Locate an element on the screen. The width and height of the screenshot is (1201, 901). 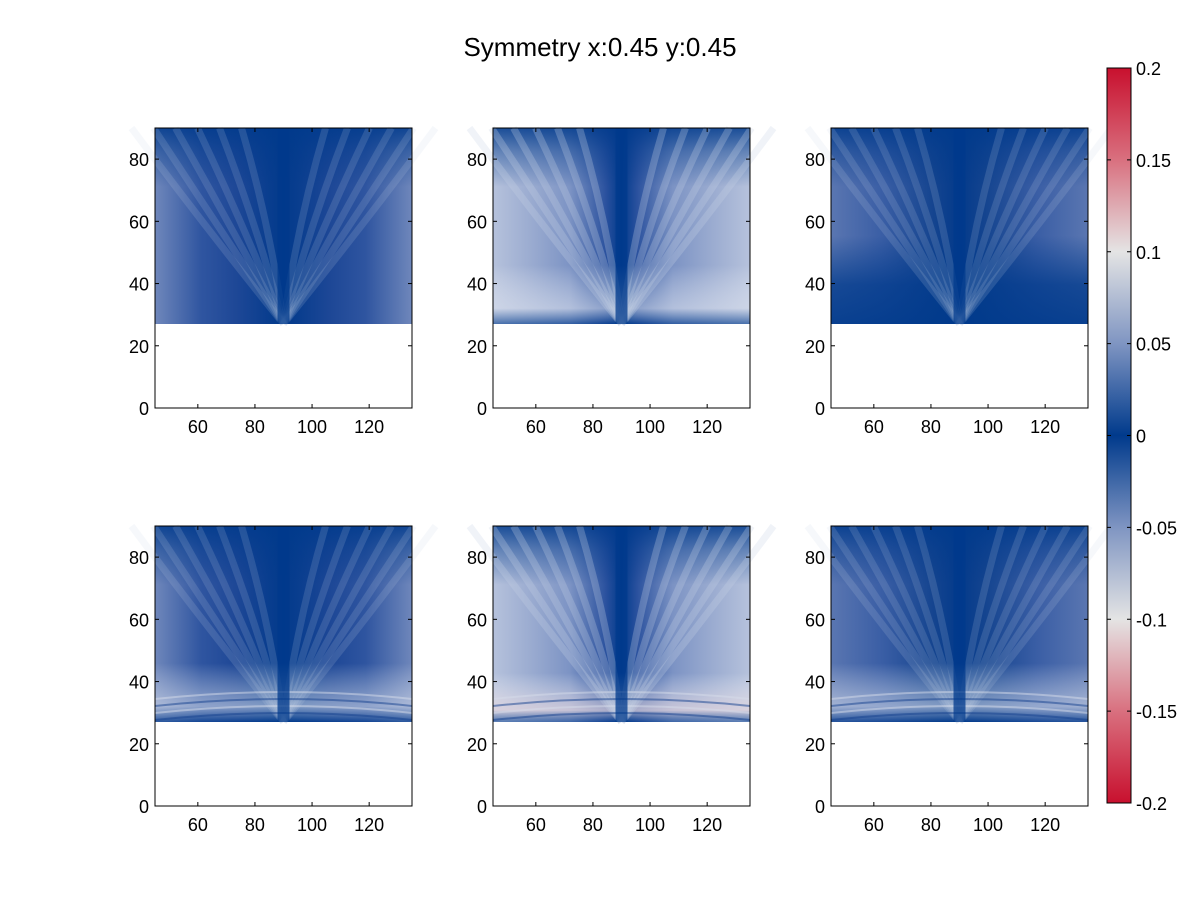
colorbar-tick-label: -0.2 is located at coordinates (1151, 804).